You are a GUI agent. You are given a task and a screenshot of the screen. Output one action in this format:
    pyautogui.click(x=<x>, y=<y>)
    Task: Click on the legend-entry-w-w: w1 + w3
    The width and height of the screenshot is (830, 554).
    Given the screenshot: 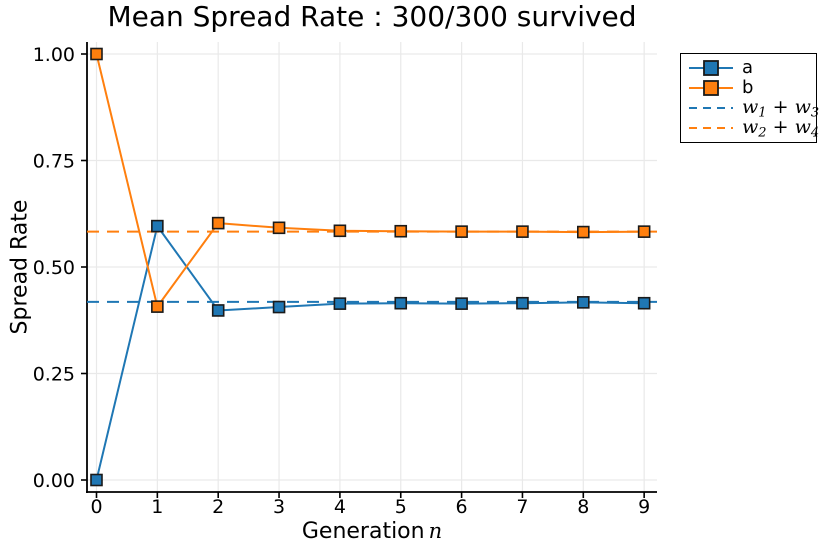 What is the action you would take?
    pyautogui.click(x=754, y=109)
    